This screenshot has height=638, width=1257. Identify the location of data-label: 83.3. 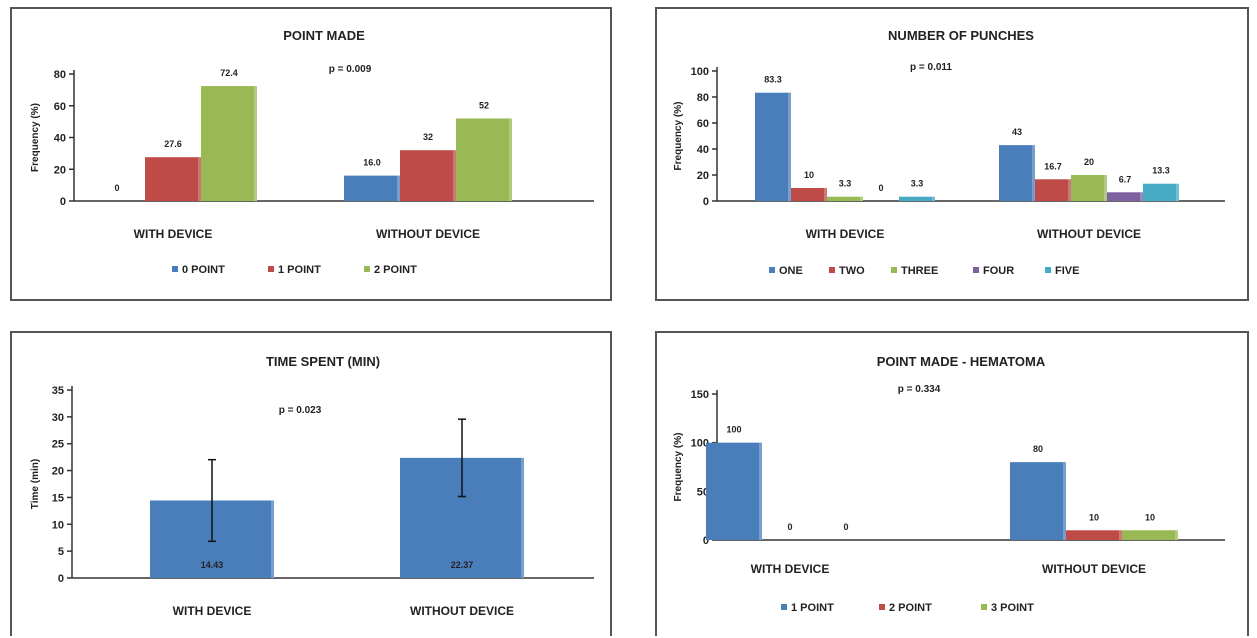
(773, 80).